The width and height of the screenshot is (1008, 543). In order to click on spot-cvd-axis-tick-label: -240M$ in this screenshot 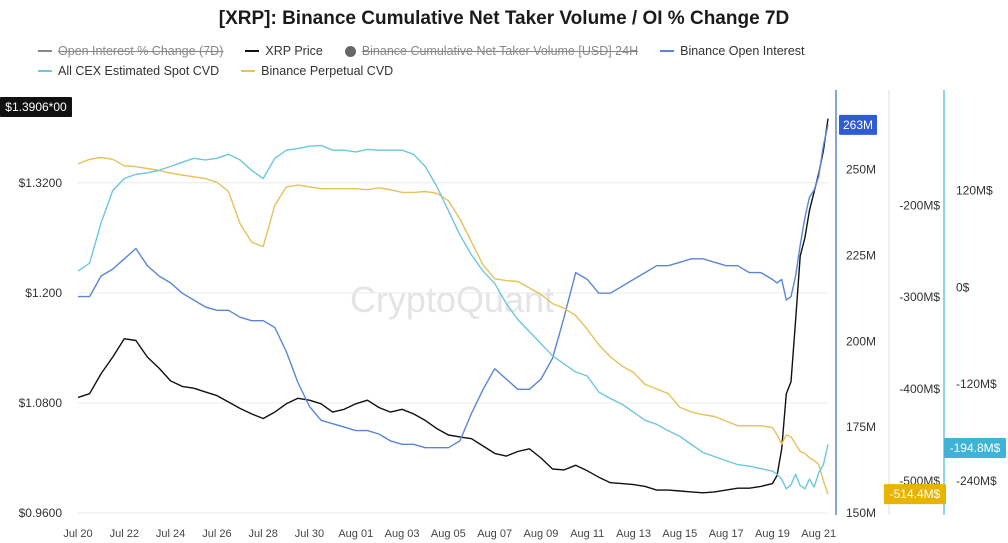, I will do `click(976, 481)`.